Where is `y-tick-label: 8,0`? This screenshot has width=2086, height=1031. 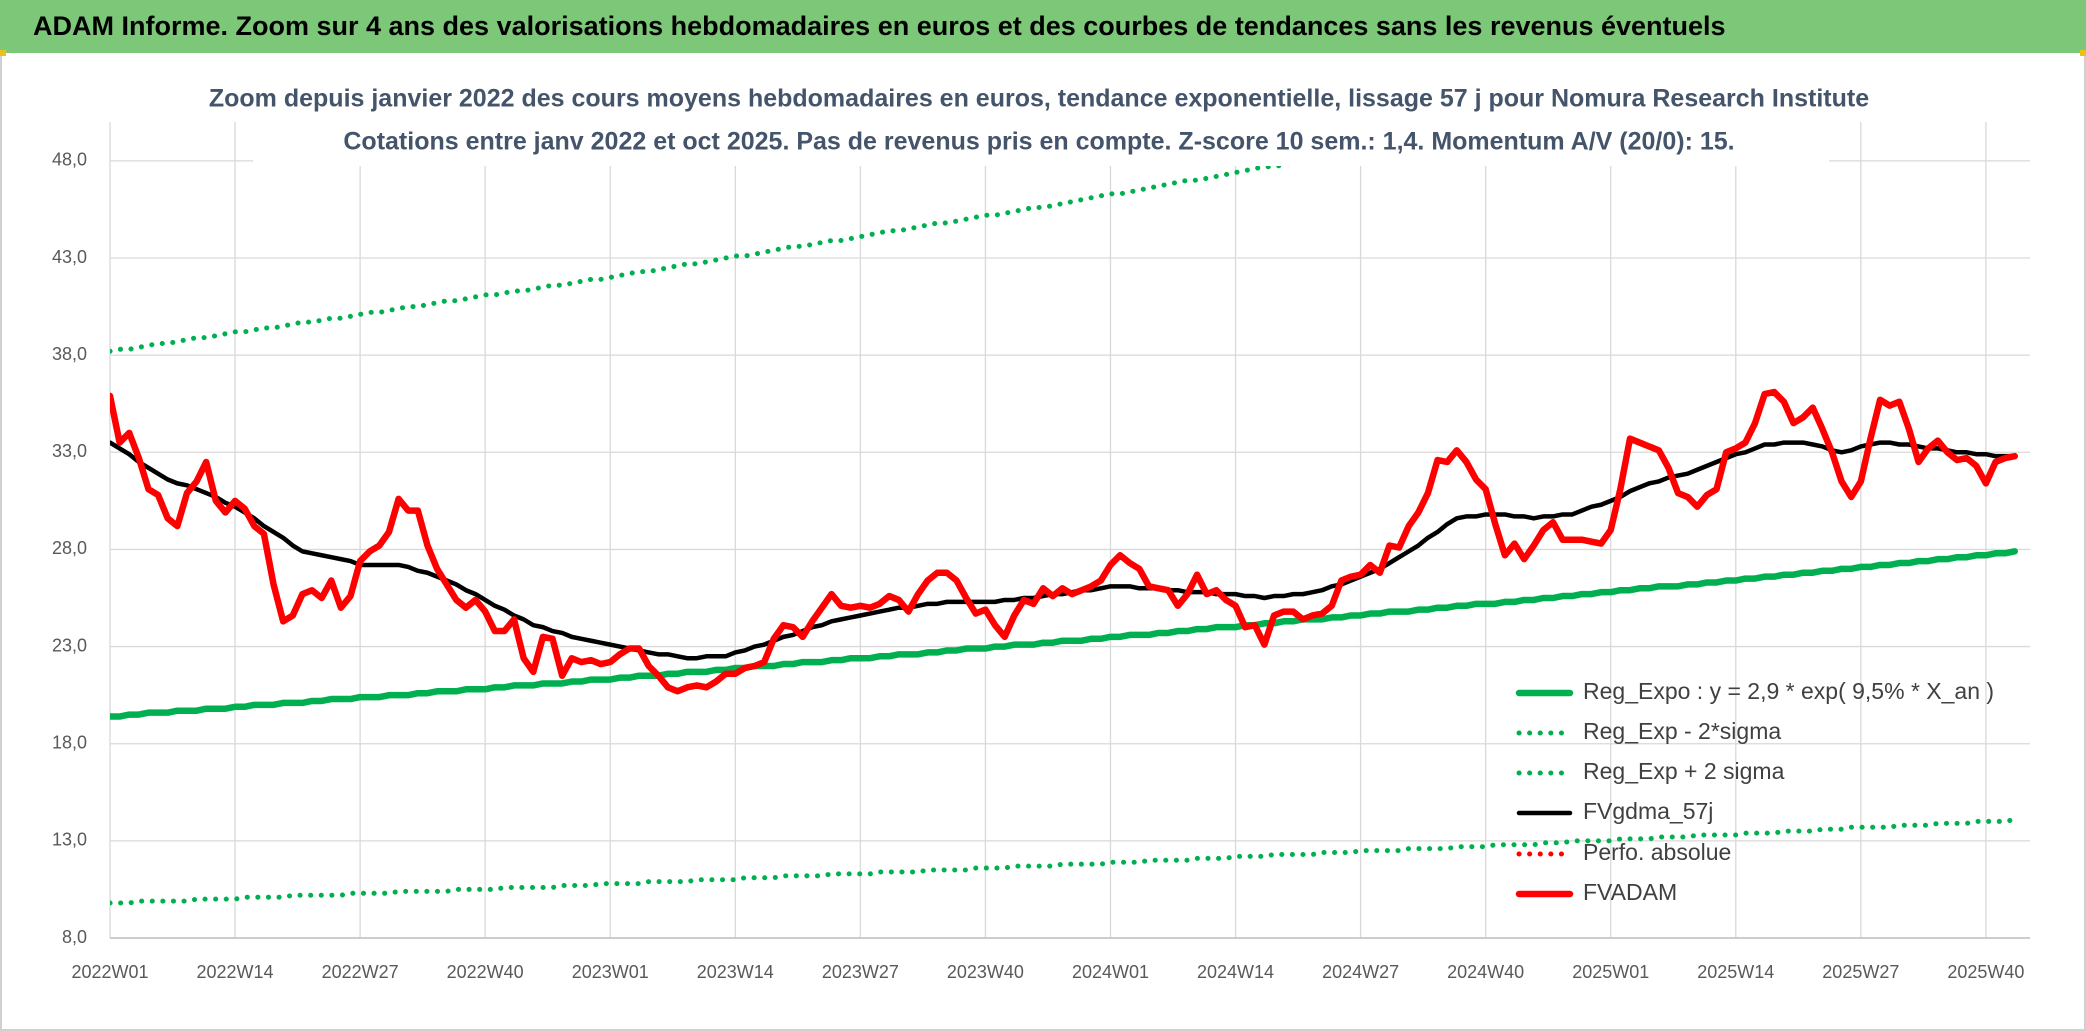
y-tick-label: 8,0 is located at coordinates (74, 937).